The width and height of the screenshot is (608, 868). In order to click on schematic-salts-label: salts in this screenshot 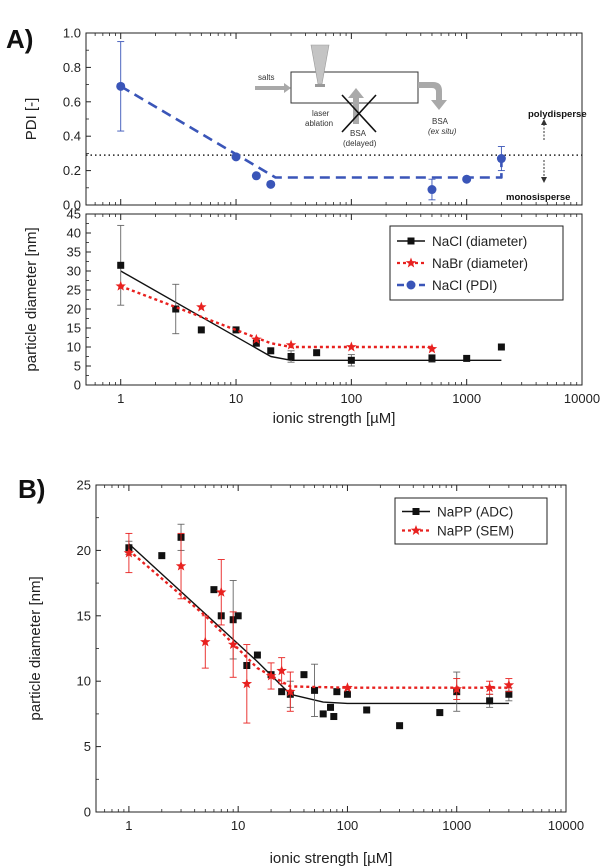, I will do `click(266, 77)`.